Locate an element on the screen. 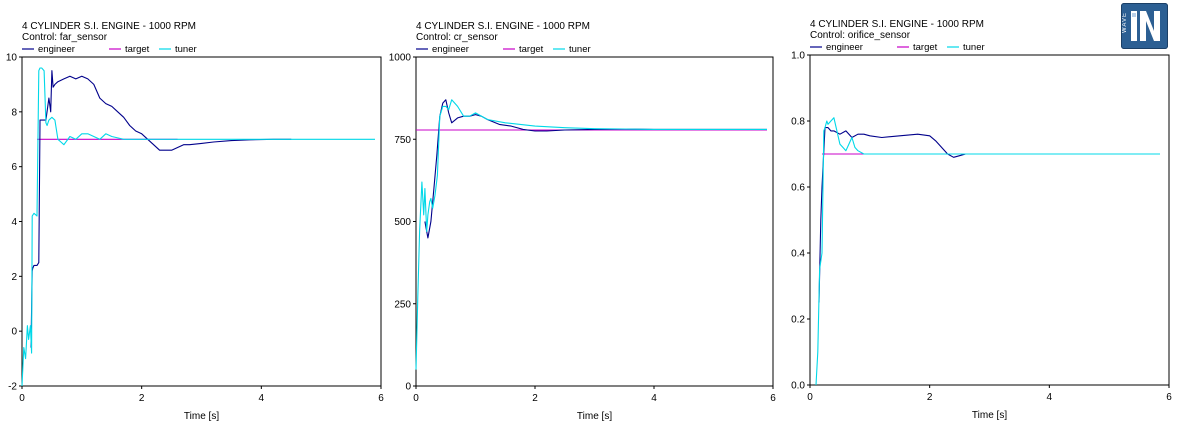 The height and width of the screenshot is (423, 1184). y-tick-label: 0.4 is located at coordinates (798, 254).